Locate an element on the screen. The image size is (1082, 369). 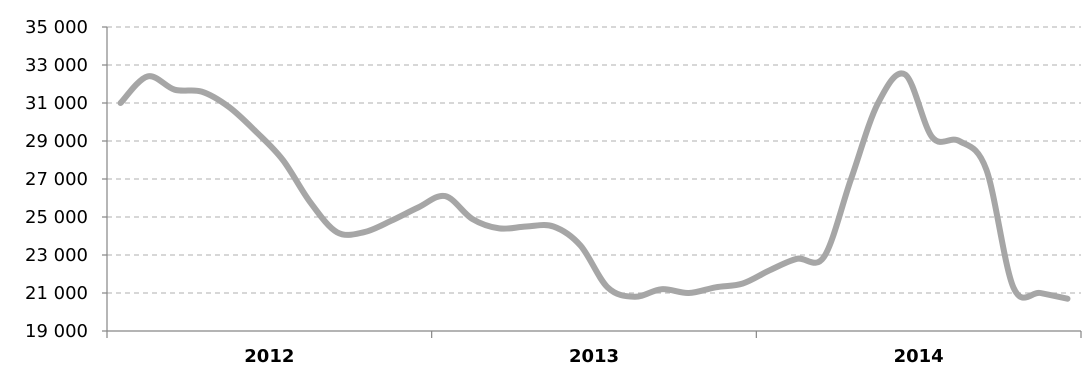
x-axis-category-labels: 2012 2013 2014 is located at coordinates (593, 356).